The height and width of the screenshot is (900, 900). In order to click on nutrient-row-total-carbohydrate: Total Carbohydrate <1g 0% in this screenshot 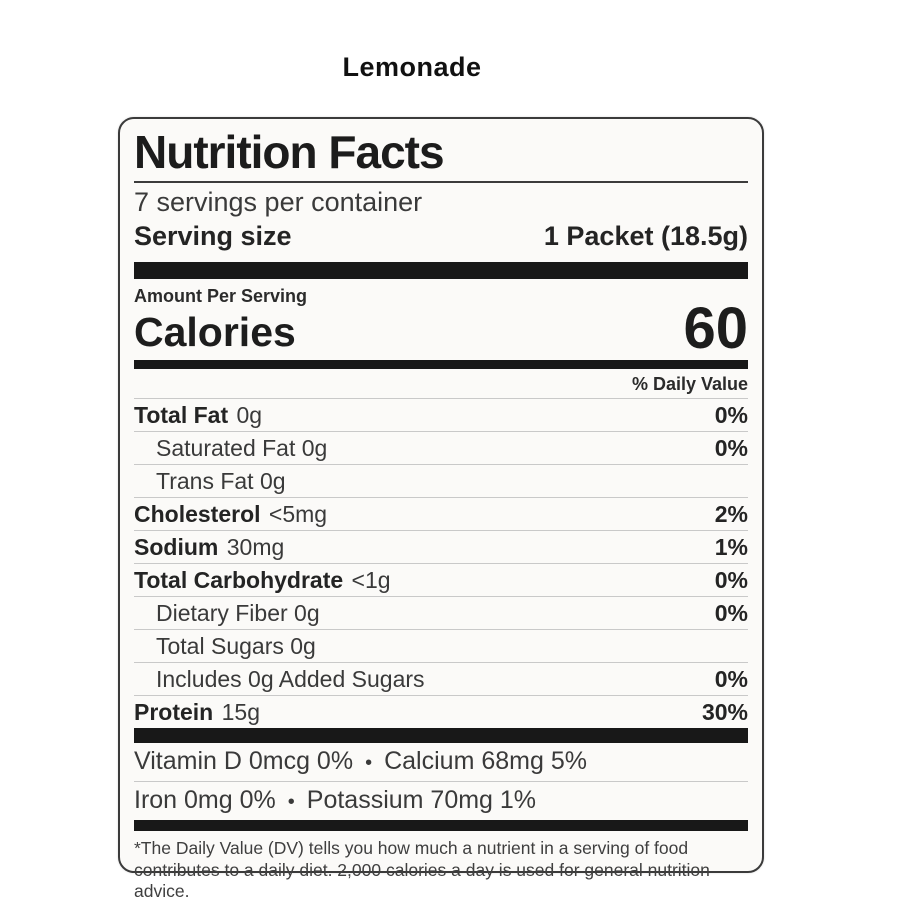, I will do `click(441, 579)`.